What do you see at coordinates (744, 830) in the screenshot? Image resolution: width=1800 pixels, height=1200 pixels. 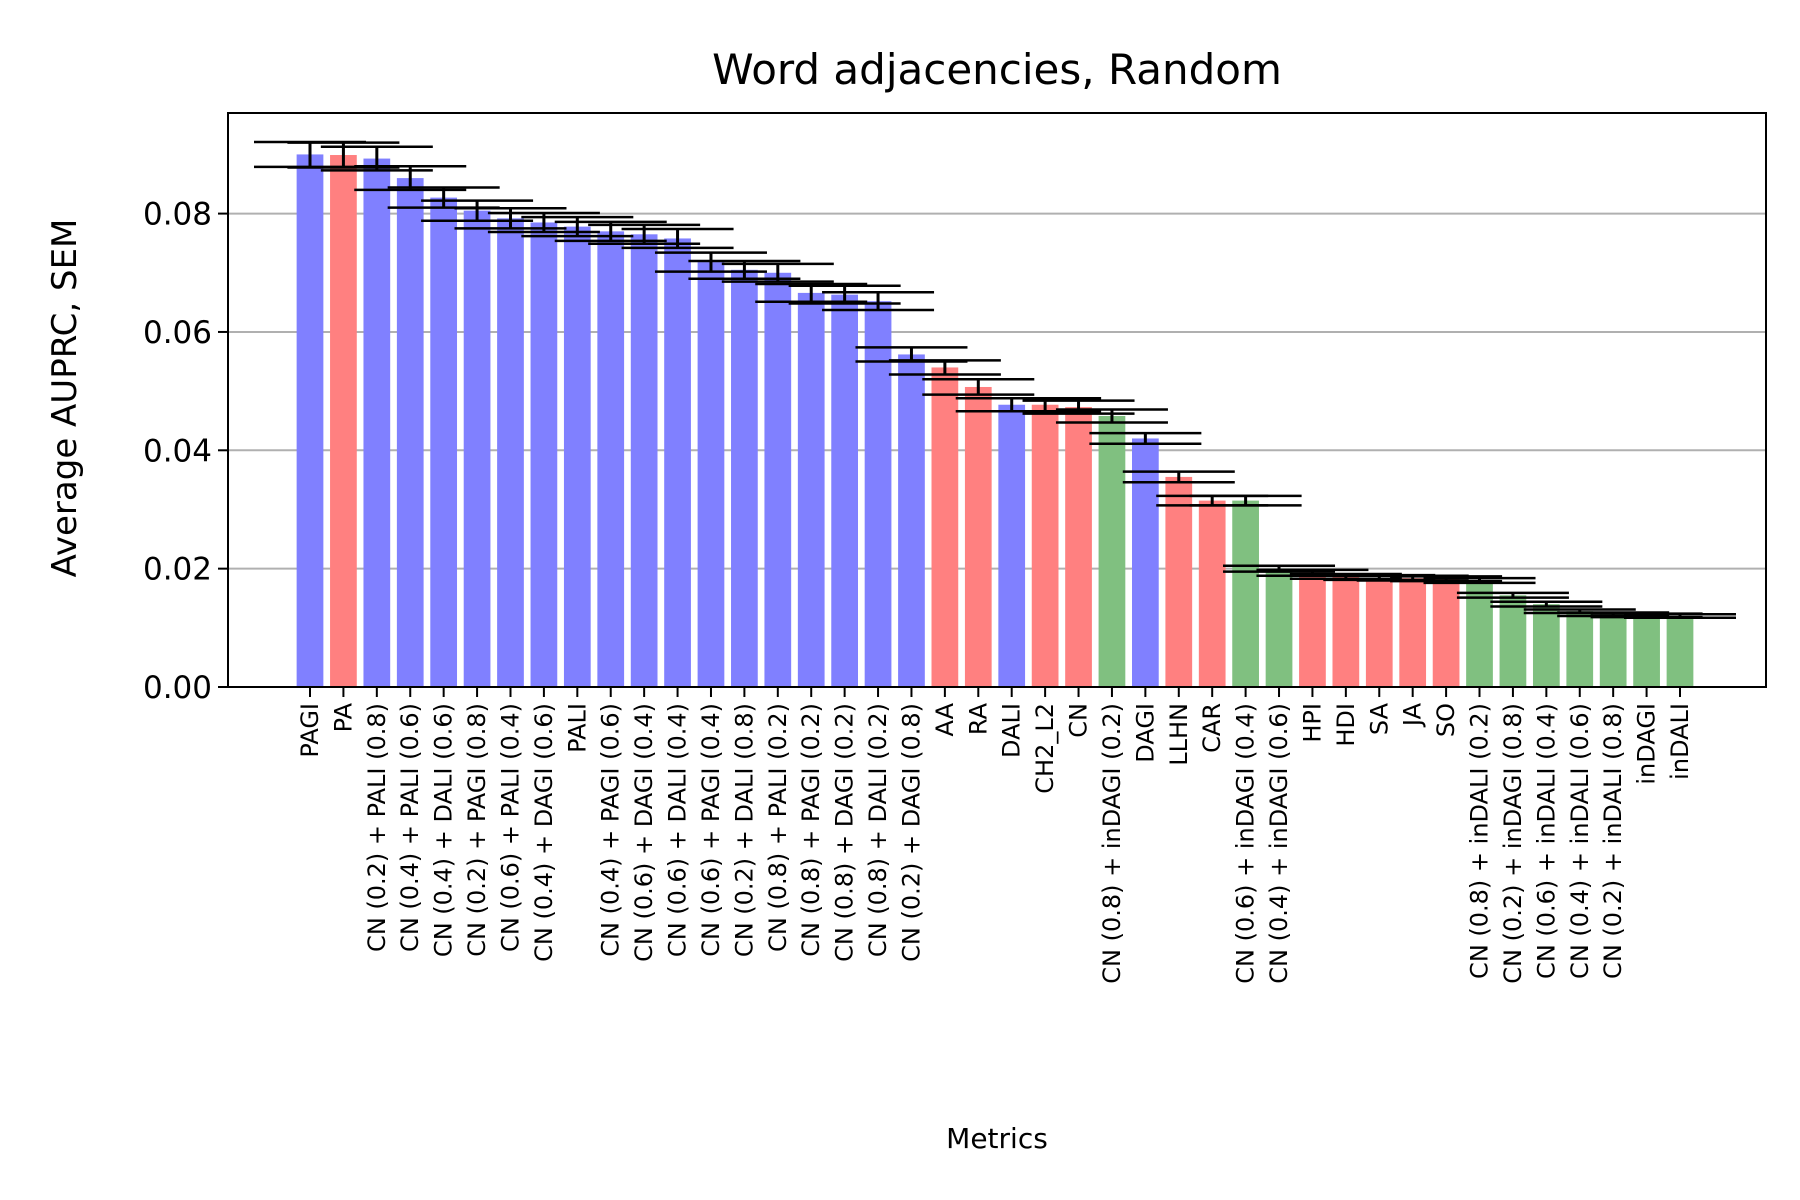 I see `x-tick-label: CN (0.2) + DALI (0.8)` at bounding box center [744, 830].